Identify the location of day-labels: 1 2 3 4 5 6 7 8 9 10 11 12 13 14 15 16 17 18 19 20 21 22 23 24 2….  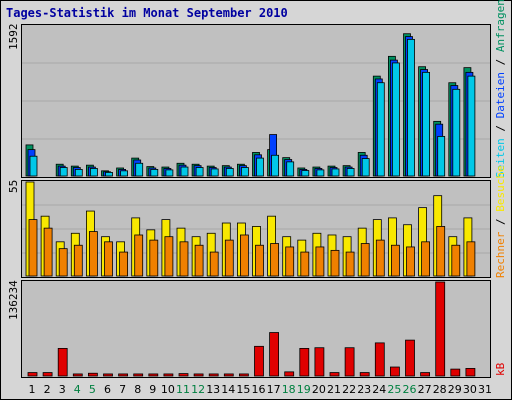
(261, 389).